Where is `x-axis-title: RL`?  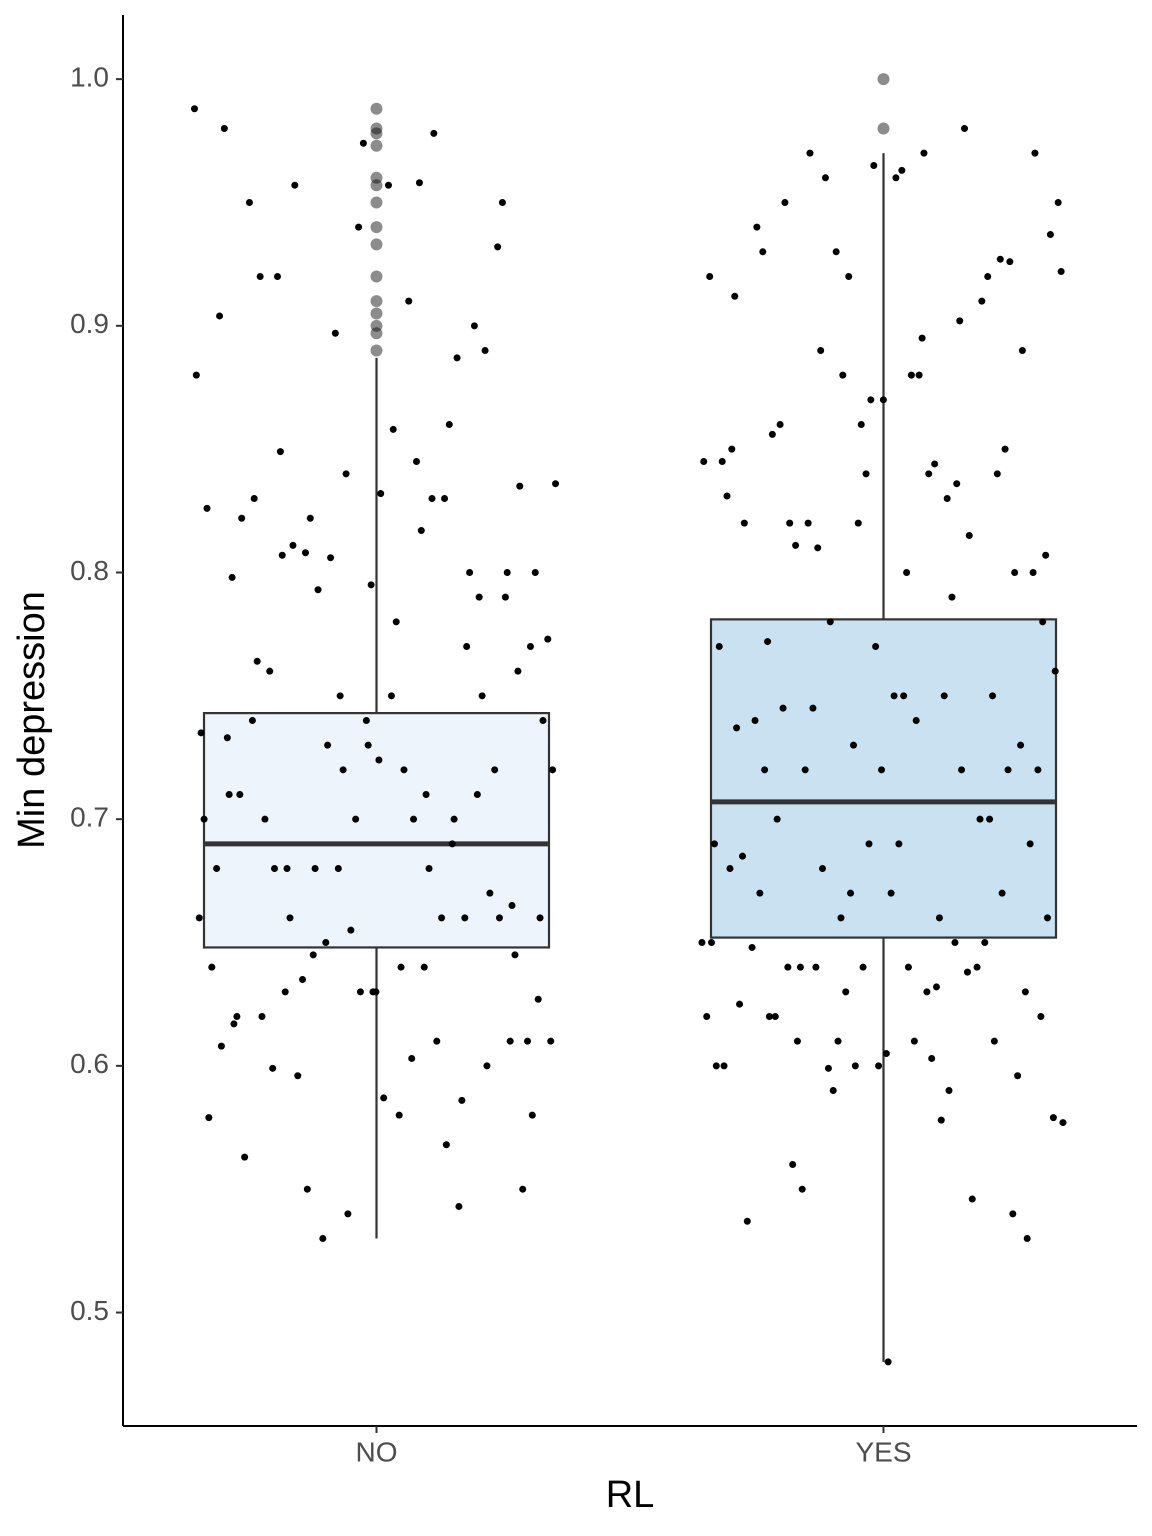
x-axis-title: RL is located at coordinates (630, 1495).